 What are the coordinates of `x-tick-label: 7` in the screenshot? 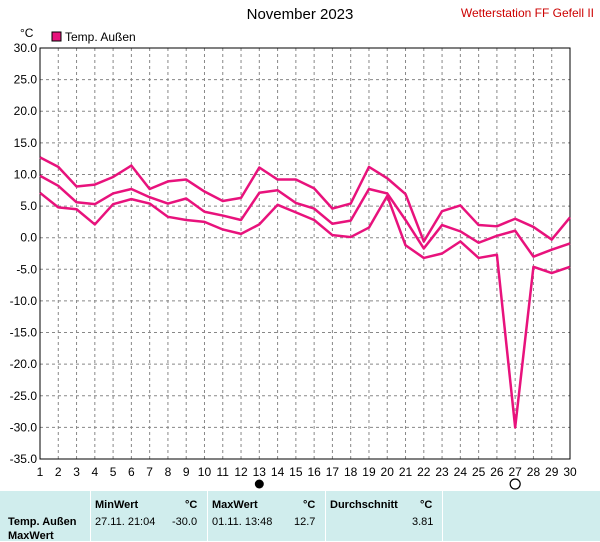 It's located at (149, 472).